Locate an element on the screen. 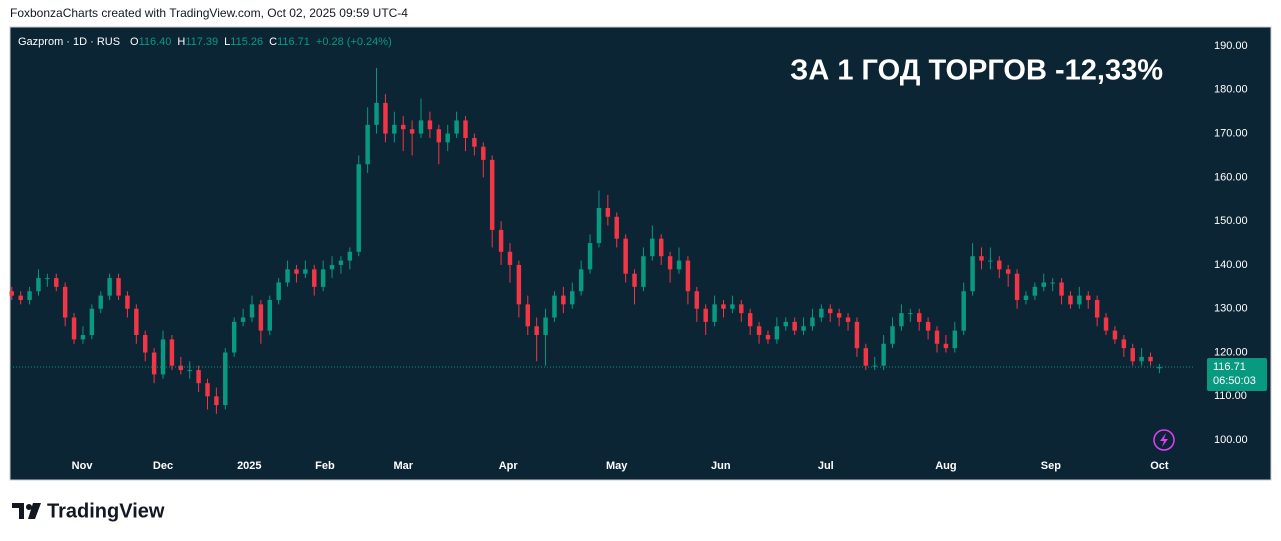 Image resolution: width=1281 pixels, height=541 pixels. y-tick-label: 110.00 is located at coordinates (1230, 396).